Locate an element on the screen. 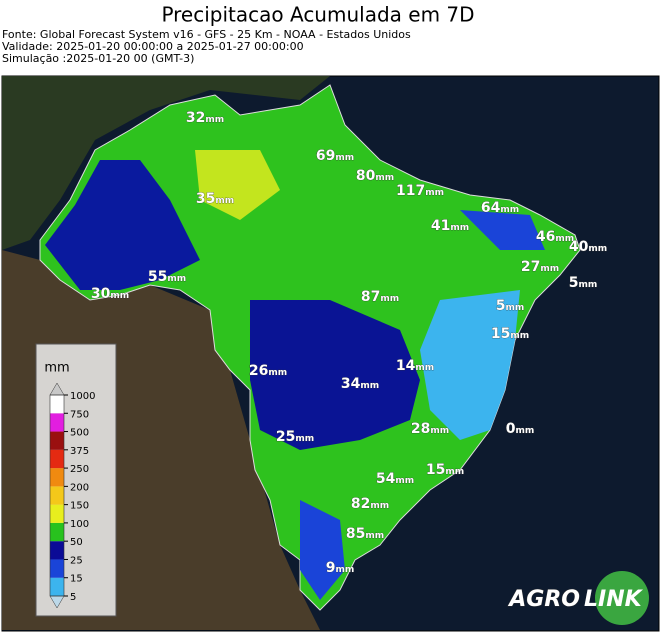 This screenshot has height=635, width=662. precip-value: 28 is located at coordinates (420, 429).